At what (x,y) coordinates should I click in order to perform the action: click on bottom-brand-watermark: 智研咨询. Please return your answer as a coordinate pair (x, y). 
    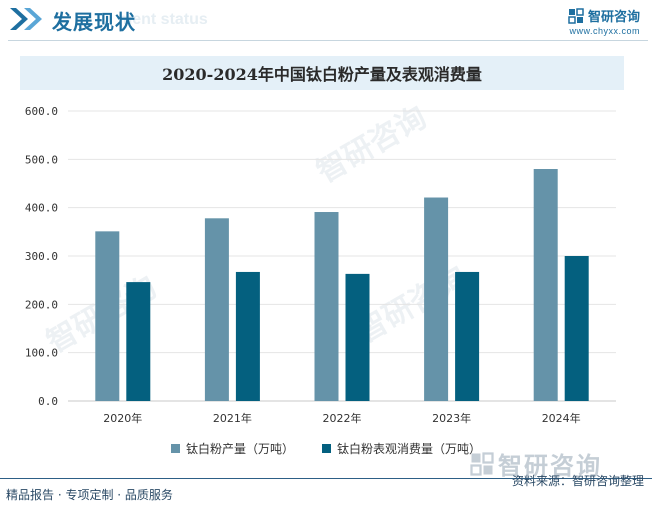
    Looking at the image, I should click on (536, 463).